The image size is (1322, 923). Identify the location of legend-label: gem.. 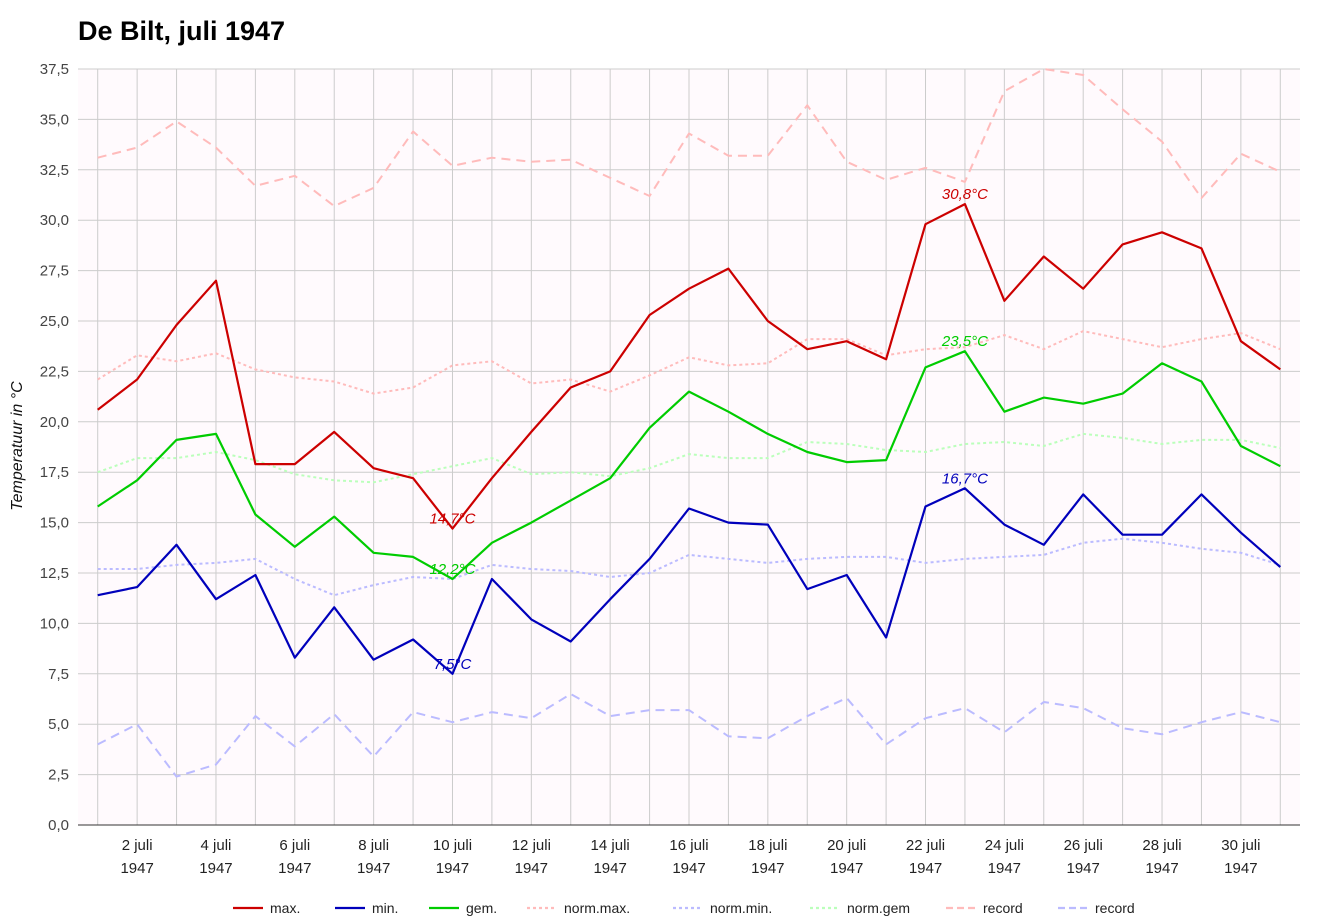
(481, 908).